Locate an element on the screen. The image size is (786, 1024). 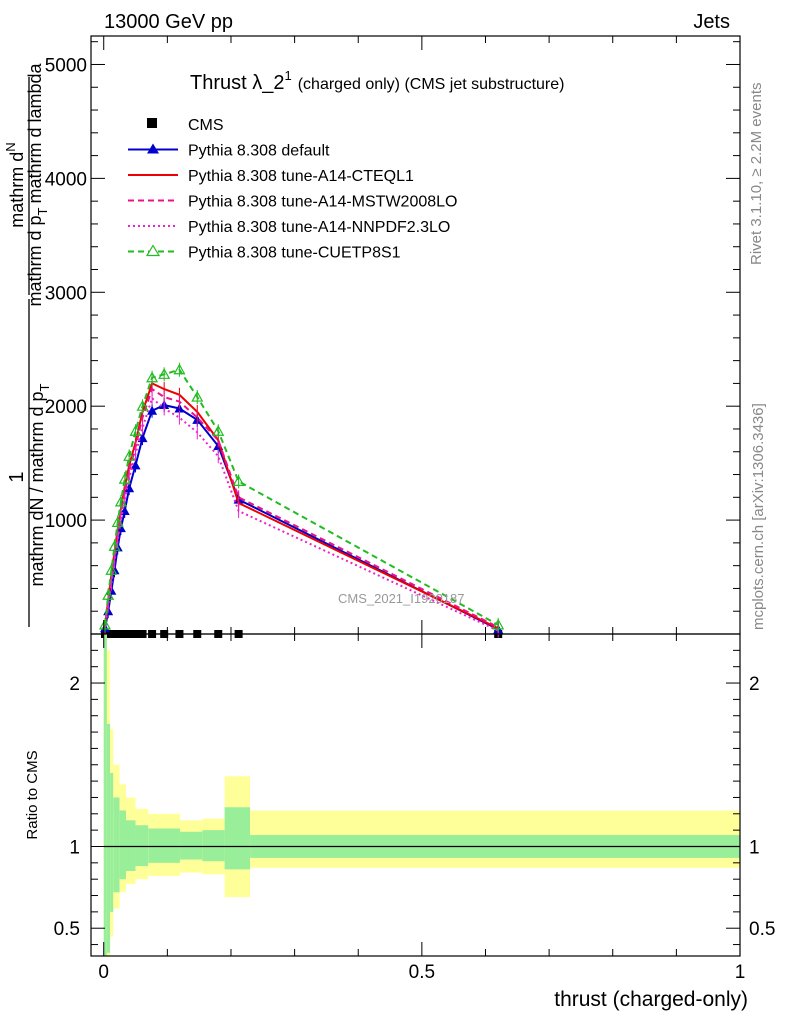
y-tick-label: 4000 is located at coordinates (66, 179).